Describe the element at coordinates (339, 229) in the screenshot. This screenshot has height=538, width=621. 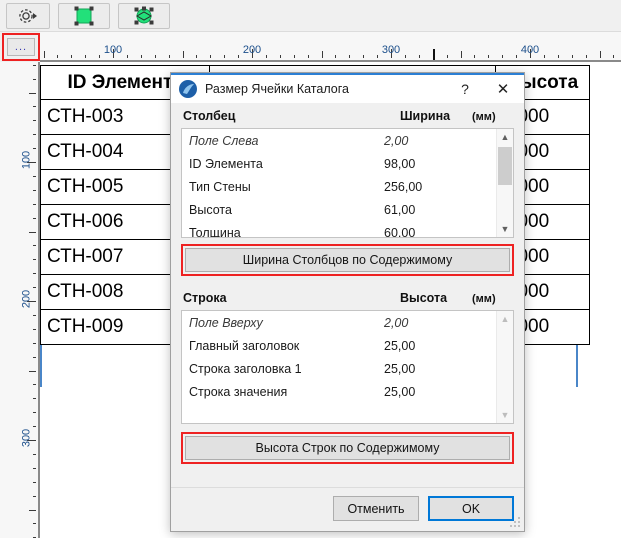
I see `list-item: Толщина 60,00` at that location.